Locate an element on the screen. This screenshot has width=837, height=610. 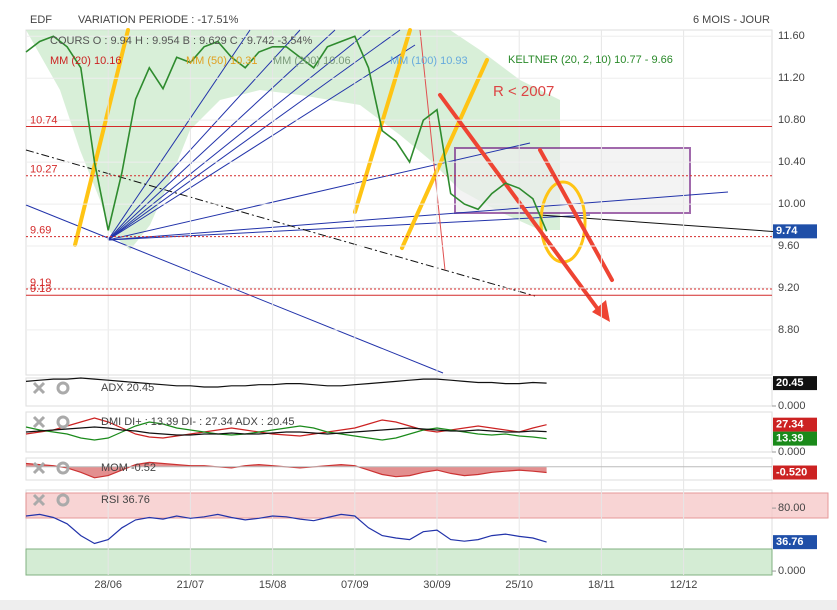
y-tick-label: 80.00 is located at coordinates (792, 508).